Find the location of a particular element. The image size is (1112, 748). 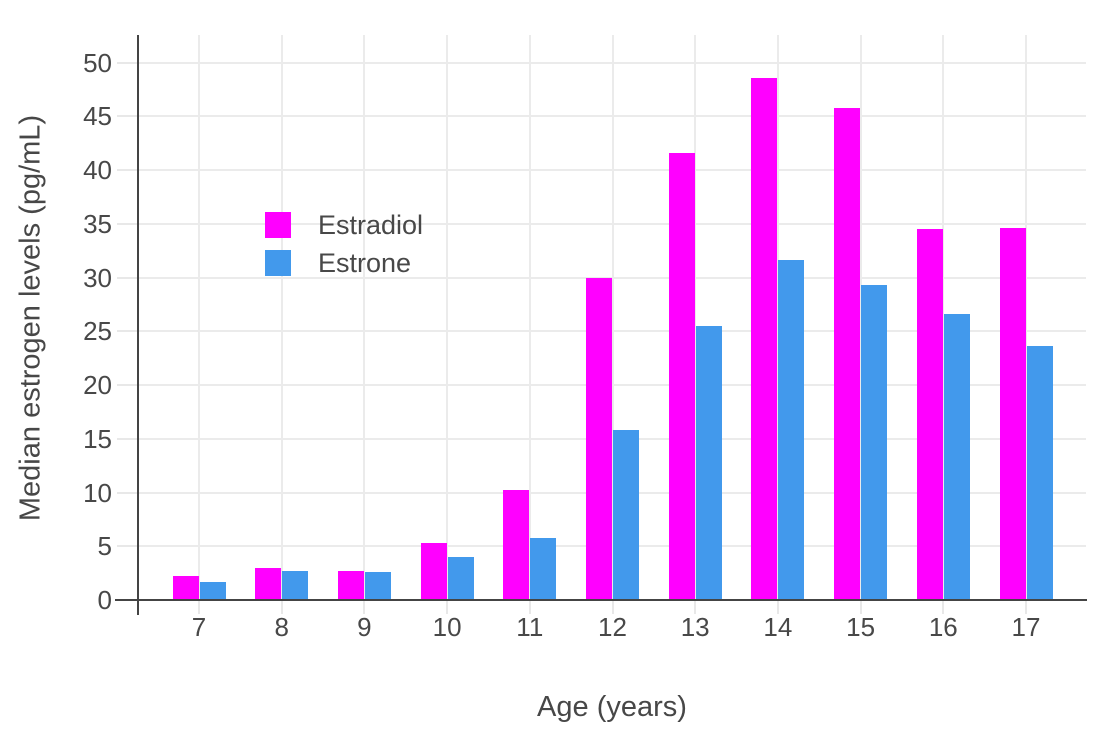

x-tick-label: 13 is located at coordinates (695, 627).